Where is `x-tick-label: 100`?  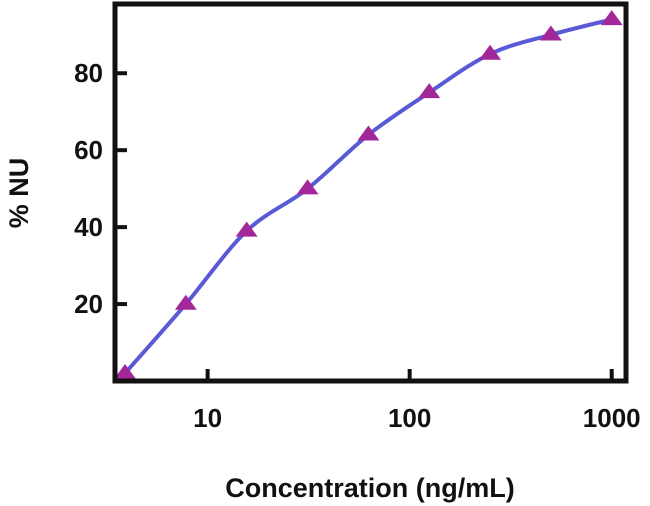 x-tick-label: 100 is located at coordinates (409, 418).